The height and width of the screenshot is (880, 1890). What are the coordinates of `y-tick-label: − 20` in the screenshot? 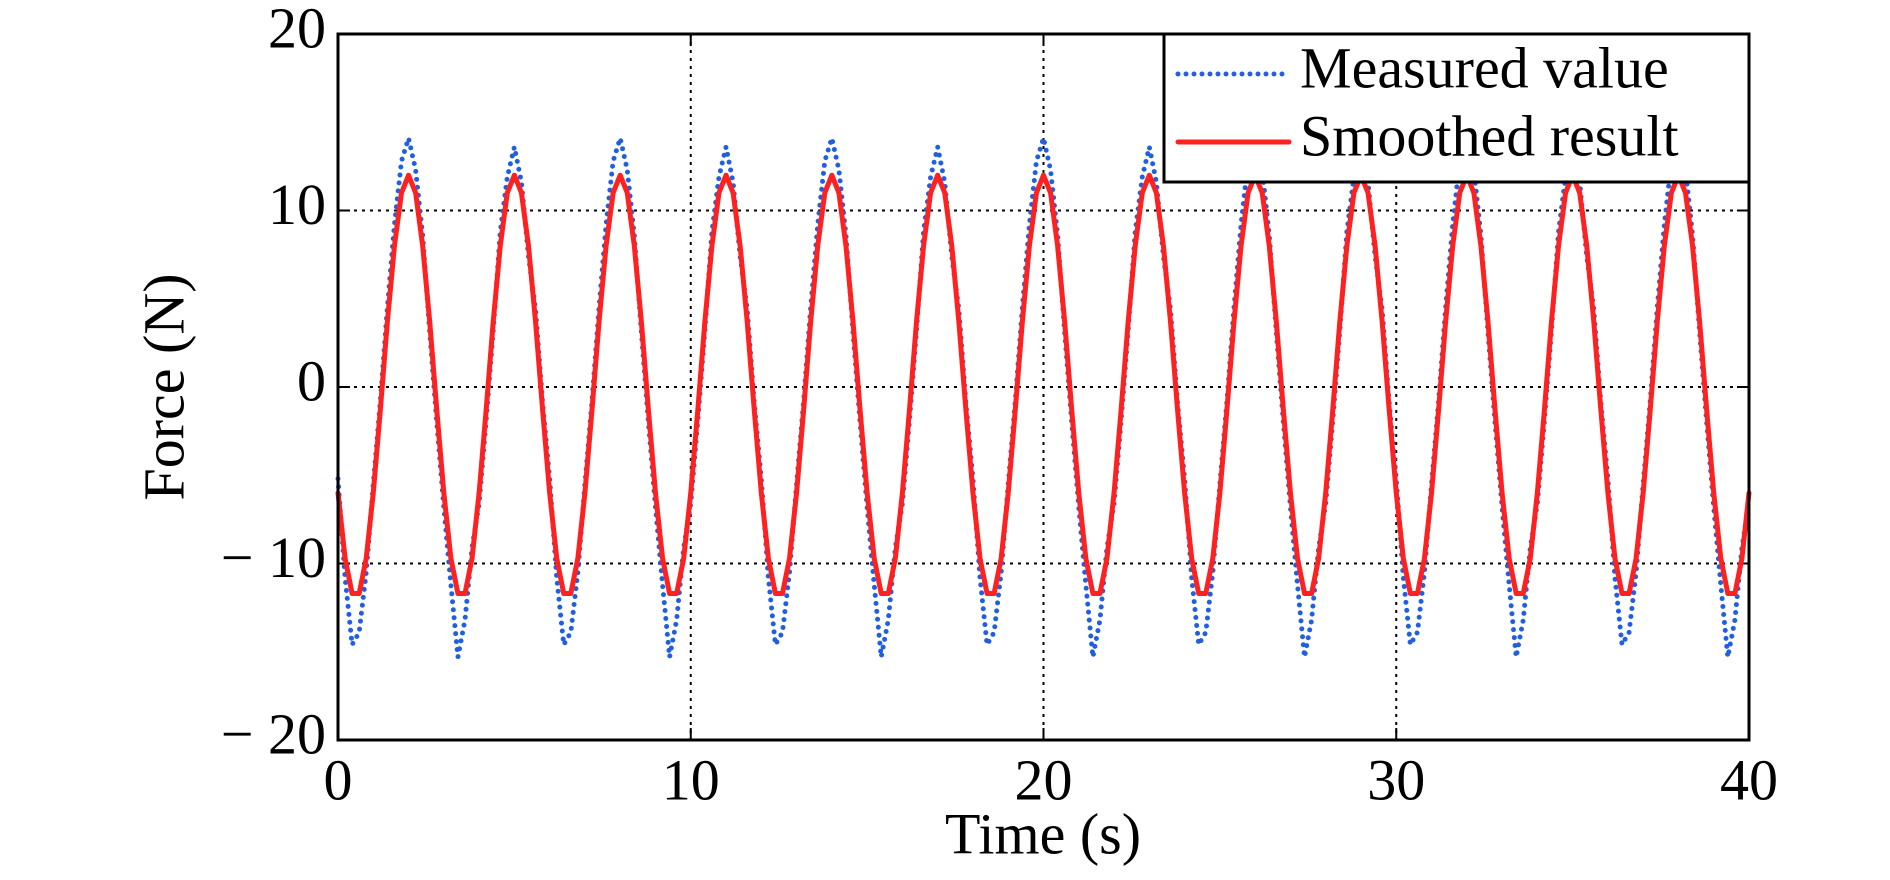 It's located at (273, 733).